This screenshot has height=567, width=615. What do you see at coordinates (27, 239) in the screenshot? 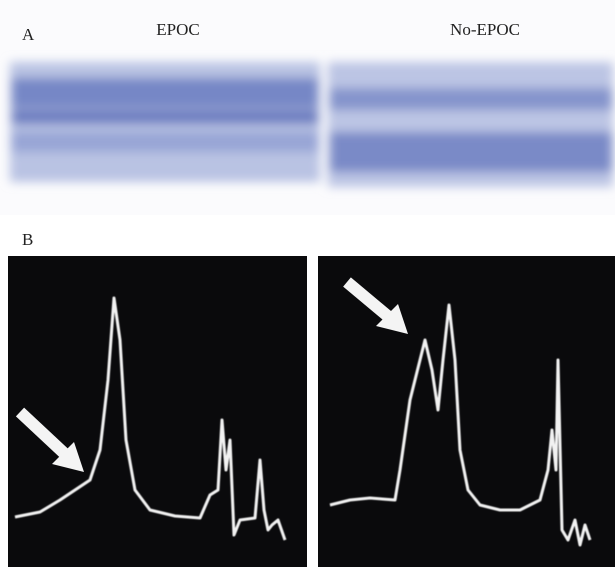
I see `panel-label: B` at bounding box center [27, 239].